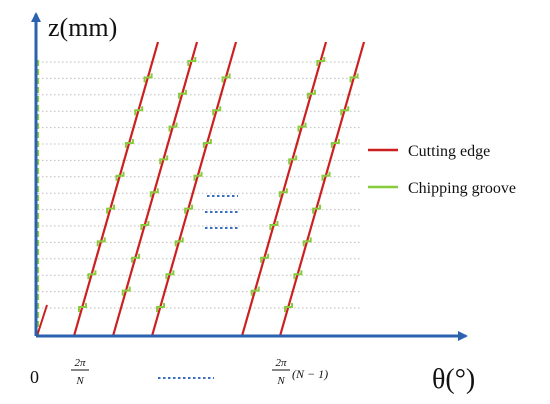 The image size is (550, 404). I want to click on tick-label-last: 2π N (N − 1), so click(300, 372).